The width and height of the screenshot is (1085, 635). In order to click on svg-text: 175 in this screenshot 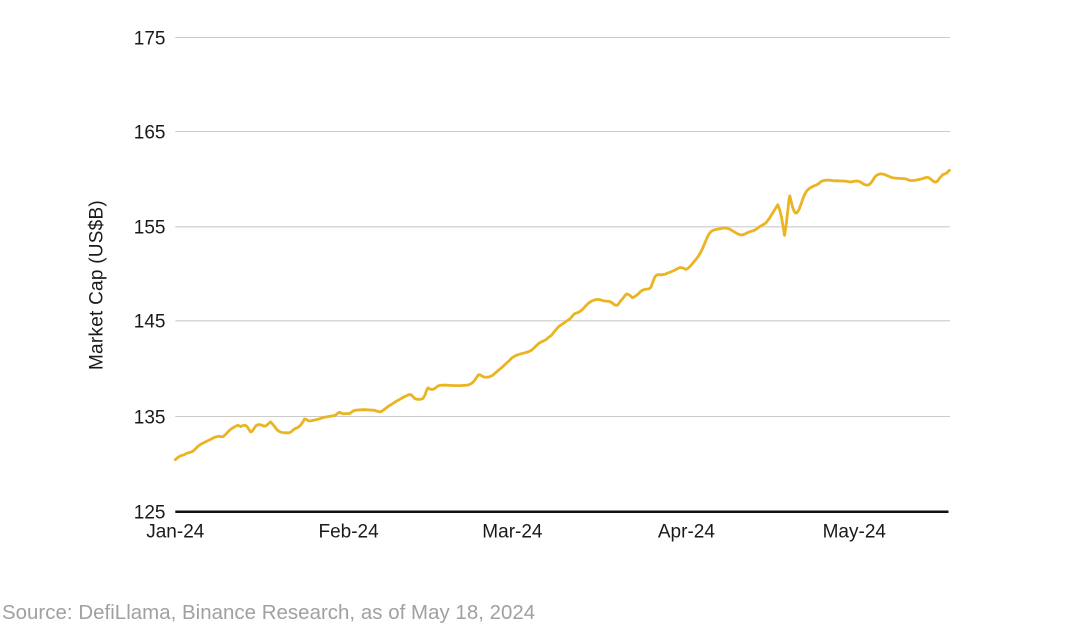, I will do `click(150, 38)`.